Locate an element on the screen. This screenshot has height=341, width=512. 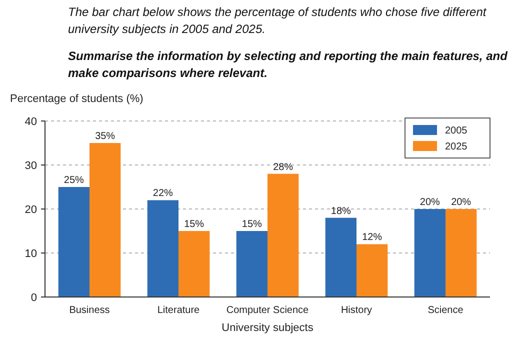
x-axis-title: University subjects is located at coordinates (268, 328).